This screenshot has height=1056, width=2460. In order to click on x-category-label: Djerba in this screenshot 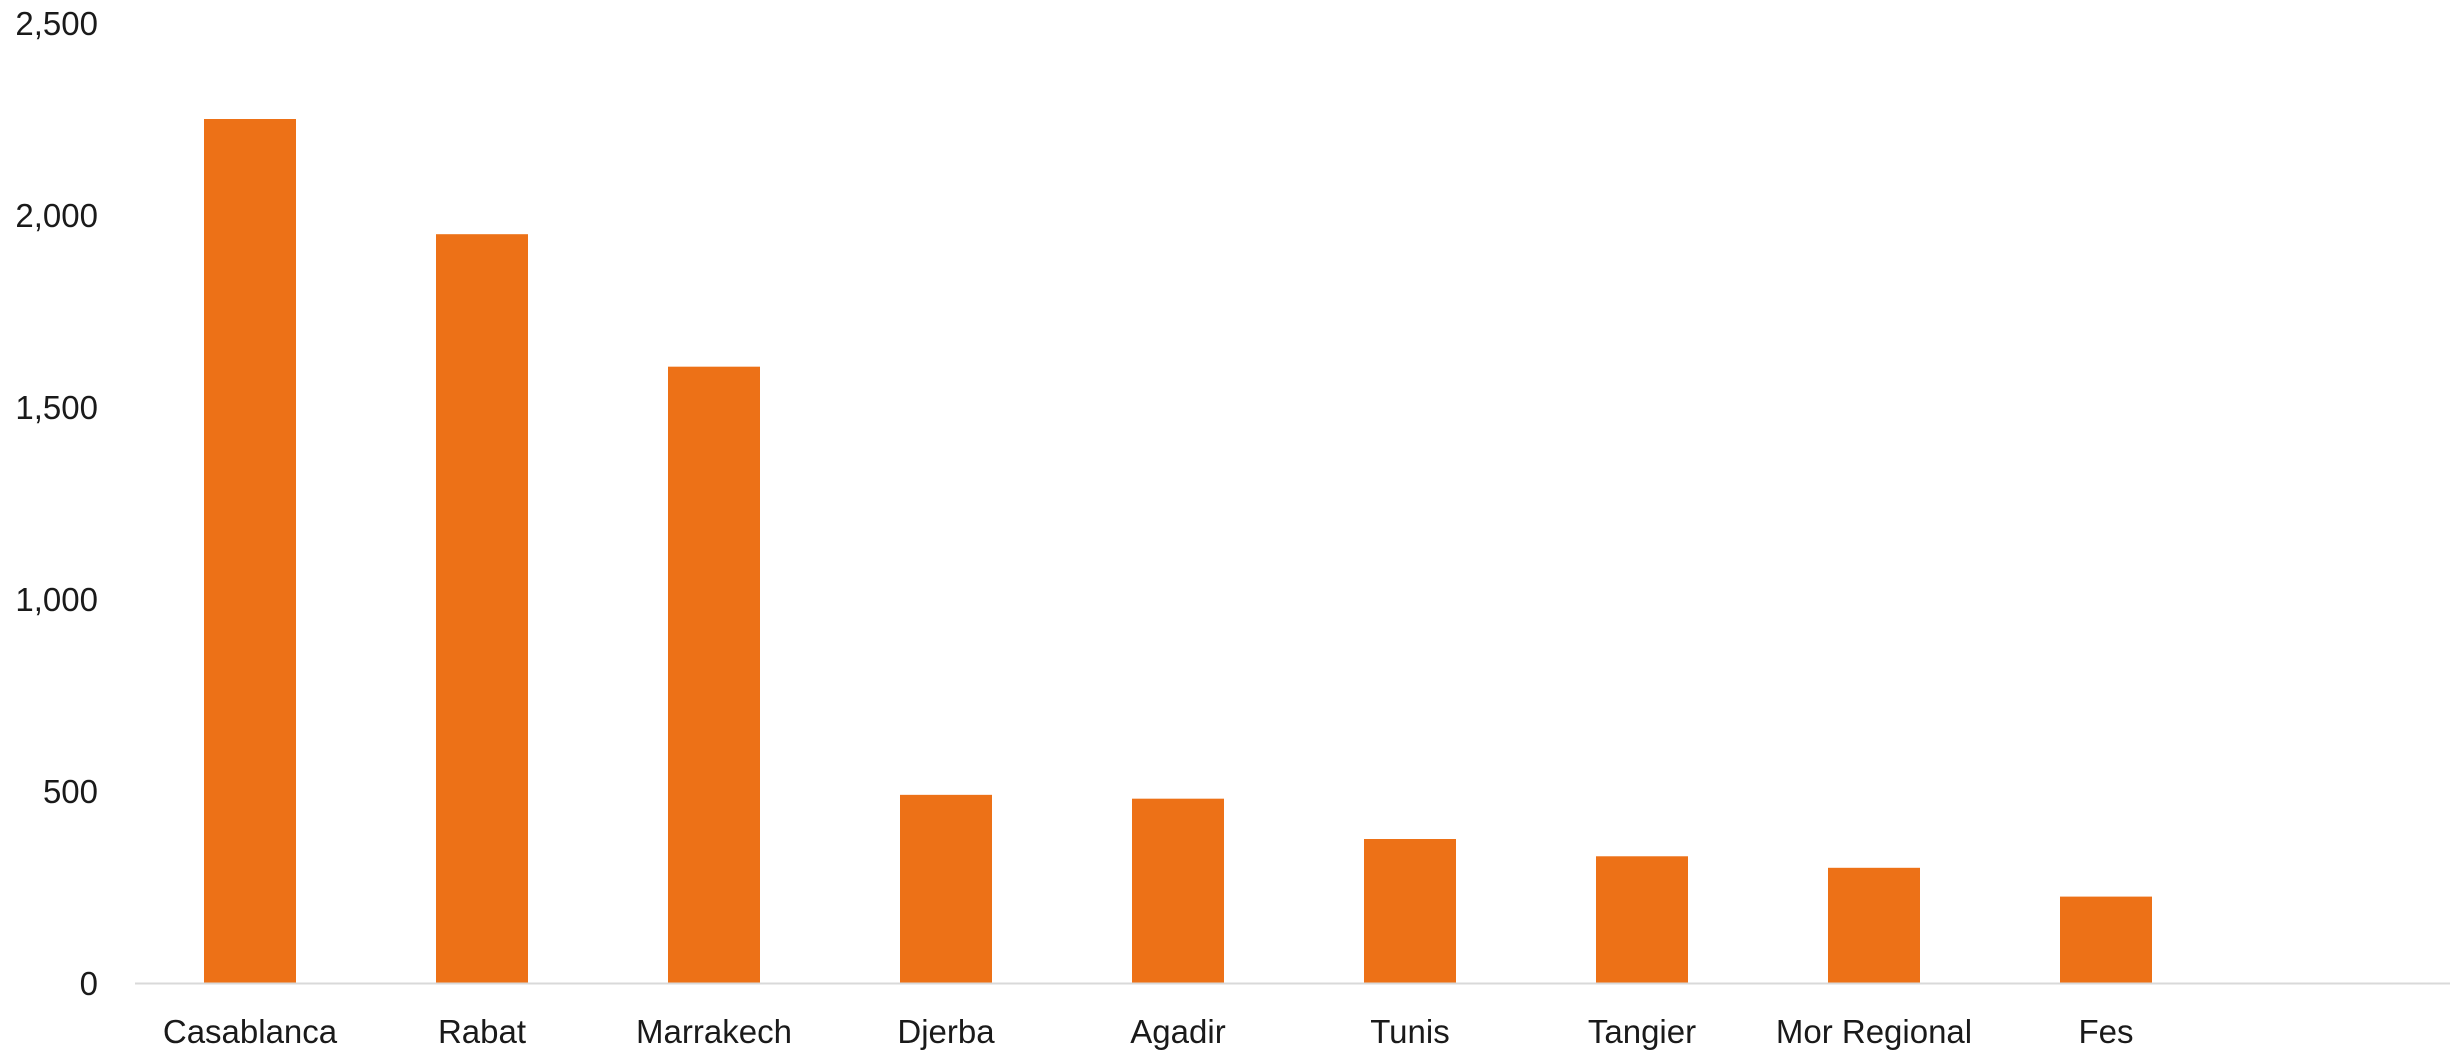, I will do `click(946, 1031)`.